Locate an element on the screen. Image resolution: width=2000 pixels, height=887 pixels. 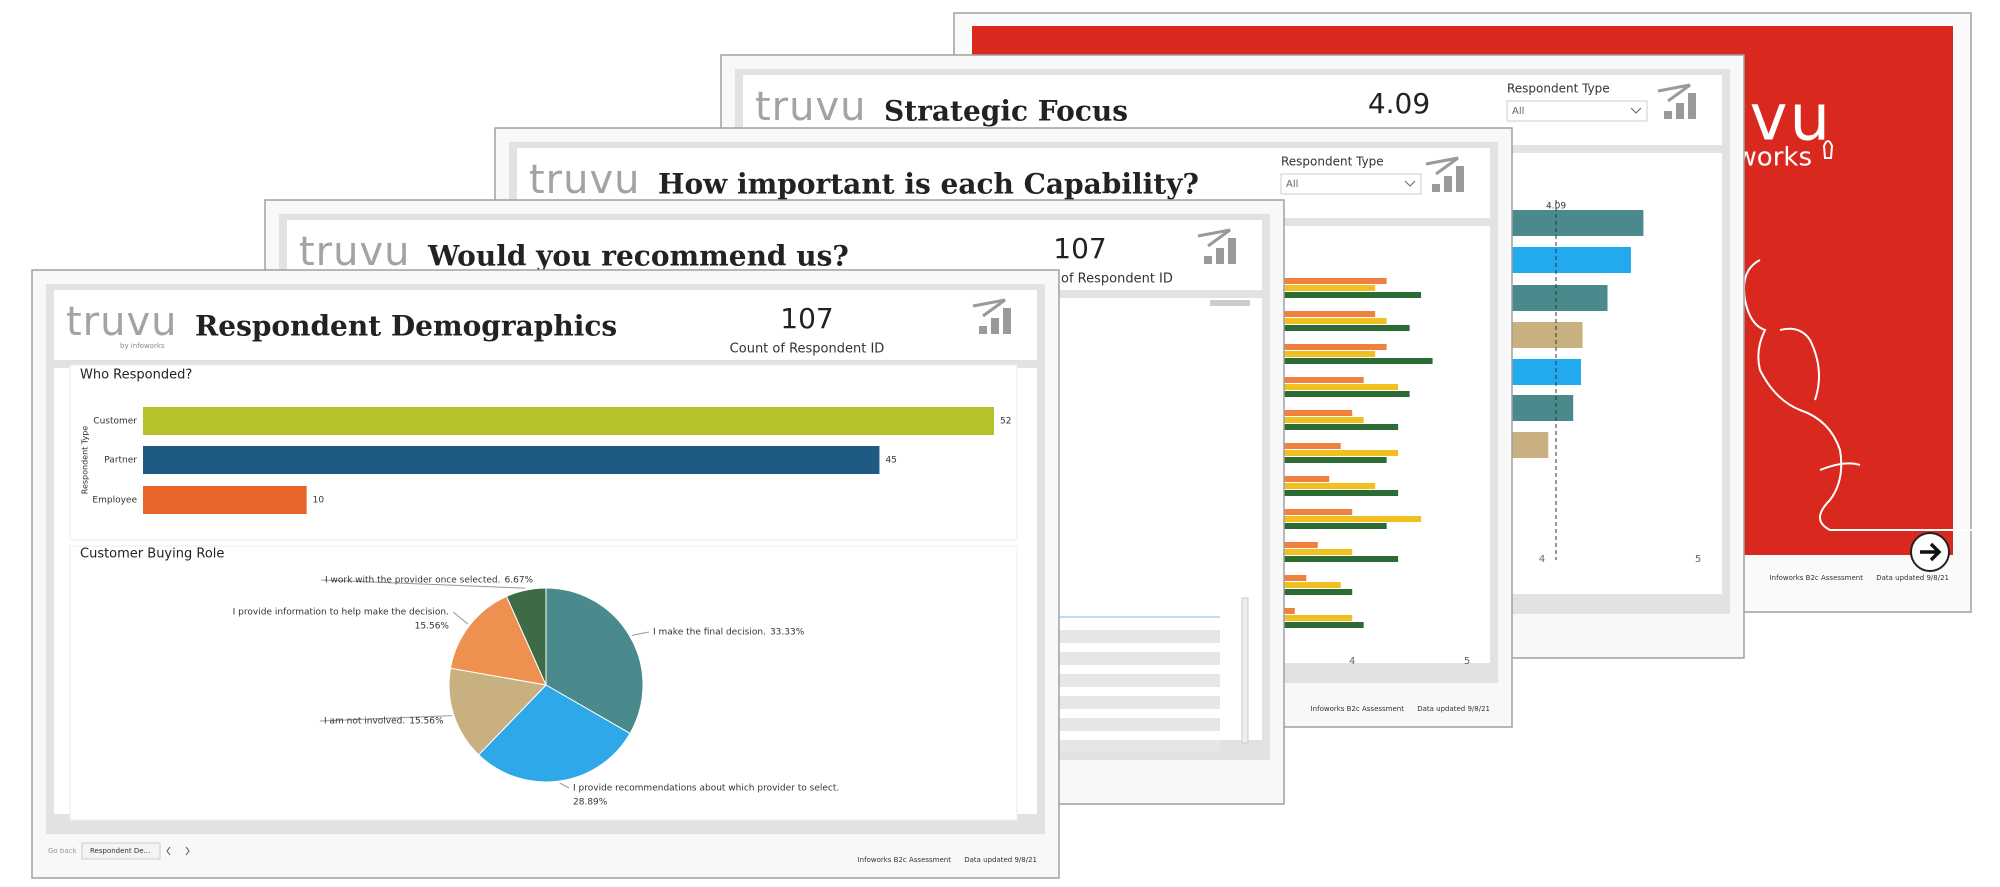
slide-title: Would you recommend us? is located at coordinates (638, 256).